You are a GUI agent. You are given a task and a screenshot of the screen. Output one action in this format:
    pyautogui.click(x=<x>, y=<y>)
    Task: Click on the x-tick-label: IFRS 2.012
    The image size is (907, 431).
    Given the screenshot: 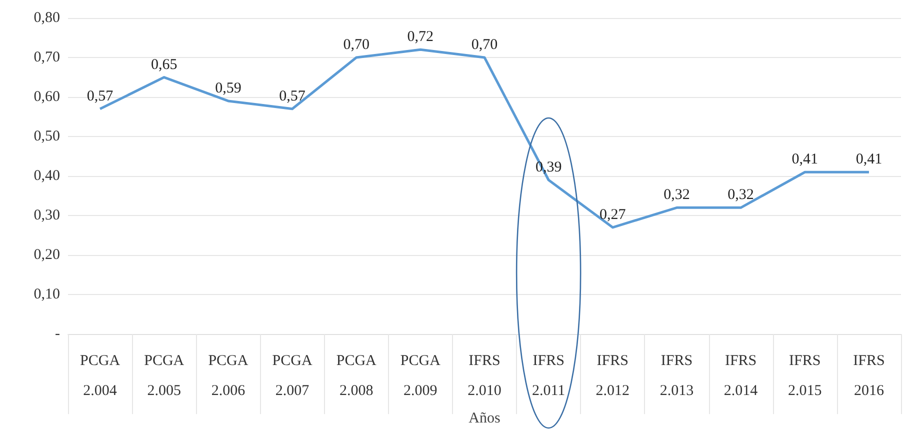 What is the action you would take?
    pyautogui.click(x=613, y=376)
    